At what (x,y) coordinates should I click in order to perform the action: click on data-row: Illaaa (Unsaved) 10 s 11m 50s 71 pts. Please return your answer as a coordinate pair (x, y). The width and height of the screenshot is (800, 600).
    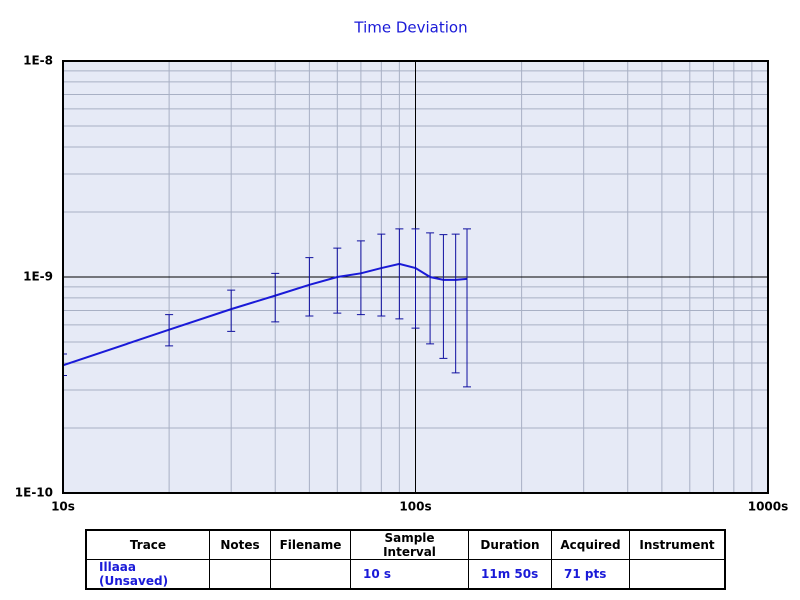
    Looking at the image, I should click on (405, 574).